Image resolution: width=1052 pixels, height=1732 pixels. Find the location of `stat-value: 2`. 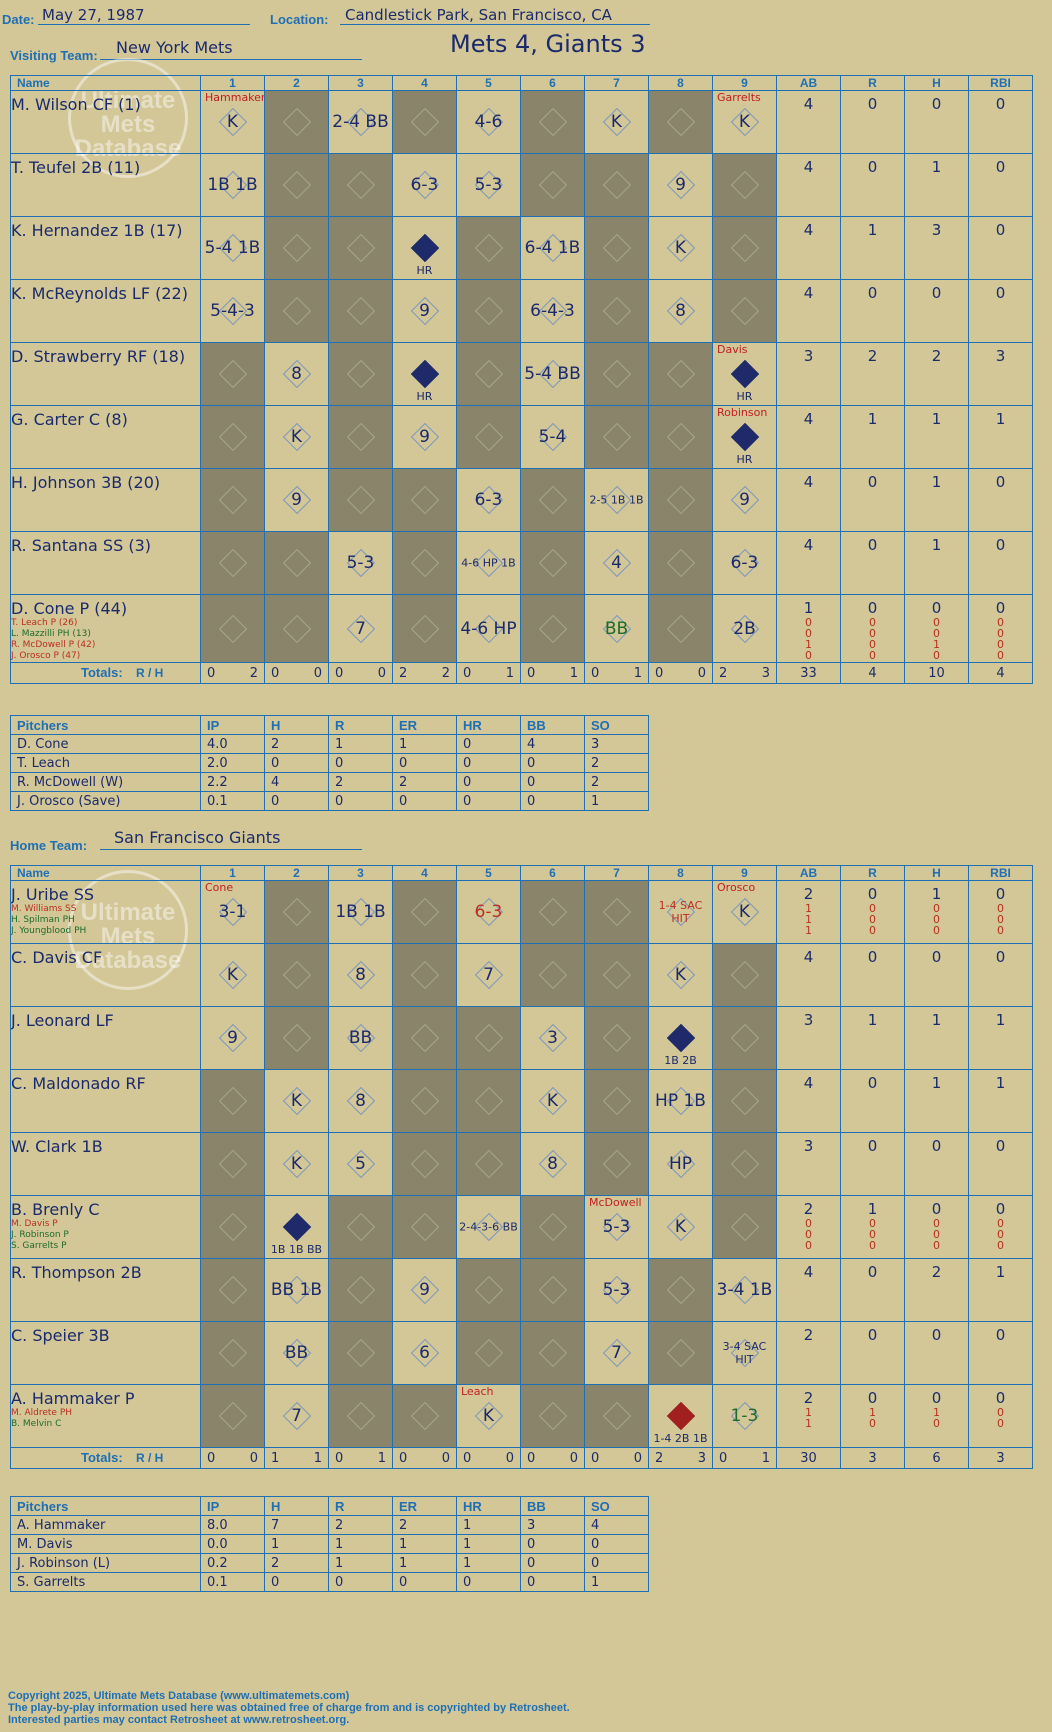

stat-value: 2 is located at coordinates (936, 356).